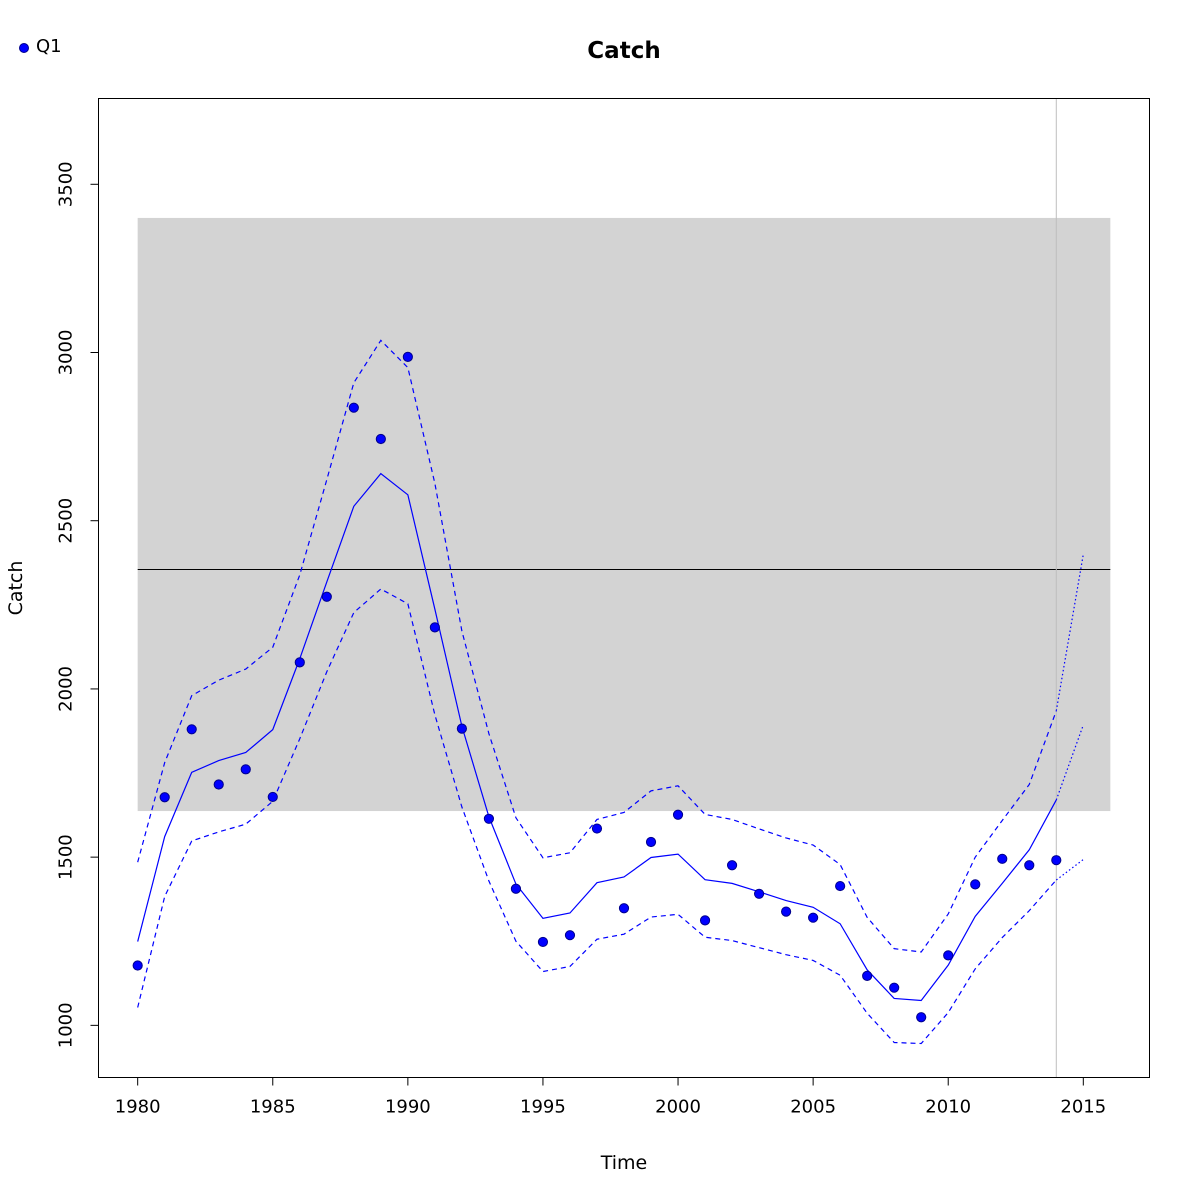 This screenshot has width=1200, height=1200. I want to click on y-tick-label: 3500, so click(66, 184).